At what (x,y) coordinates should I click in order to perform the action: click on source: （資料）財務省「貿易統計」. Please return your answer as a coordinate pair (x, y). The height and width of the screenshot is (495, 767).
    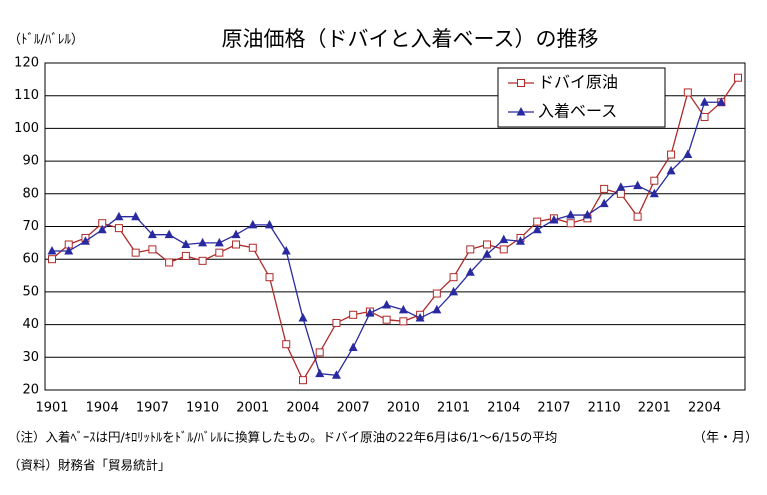
    Looking at the image, I should click on (89, 465).